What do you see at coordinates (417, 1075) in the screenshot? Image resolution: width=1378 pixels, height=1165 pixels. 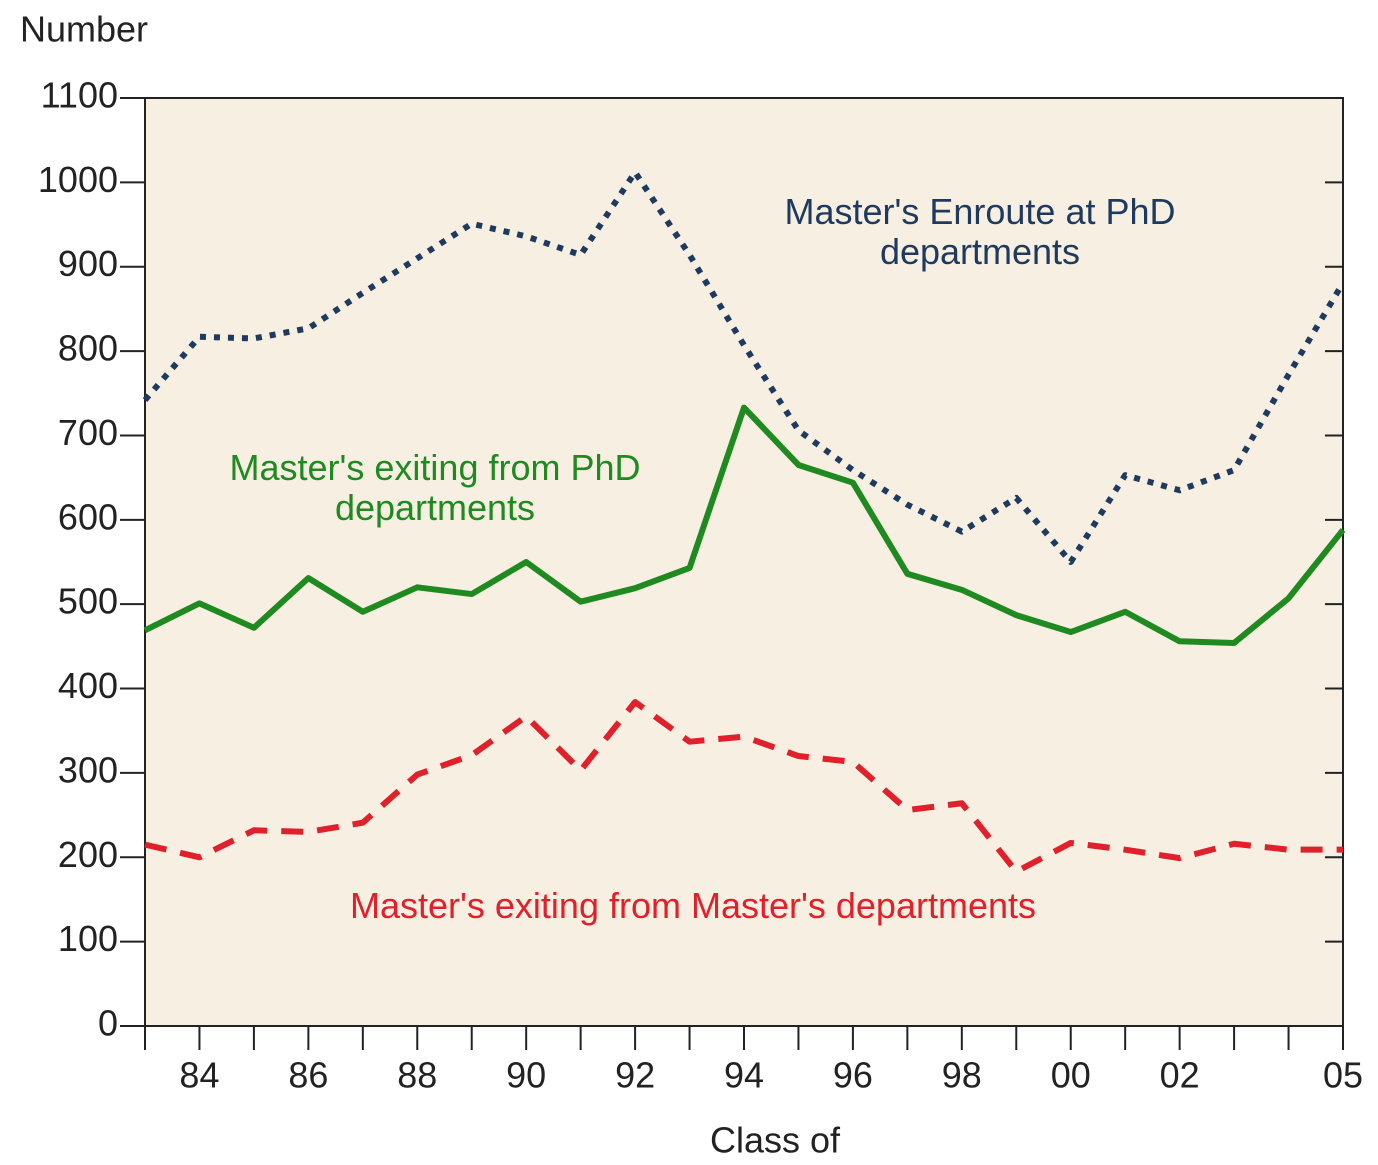 I see `x-tick-label: 88` at bounding box center [417, 1075].